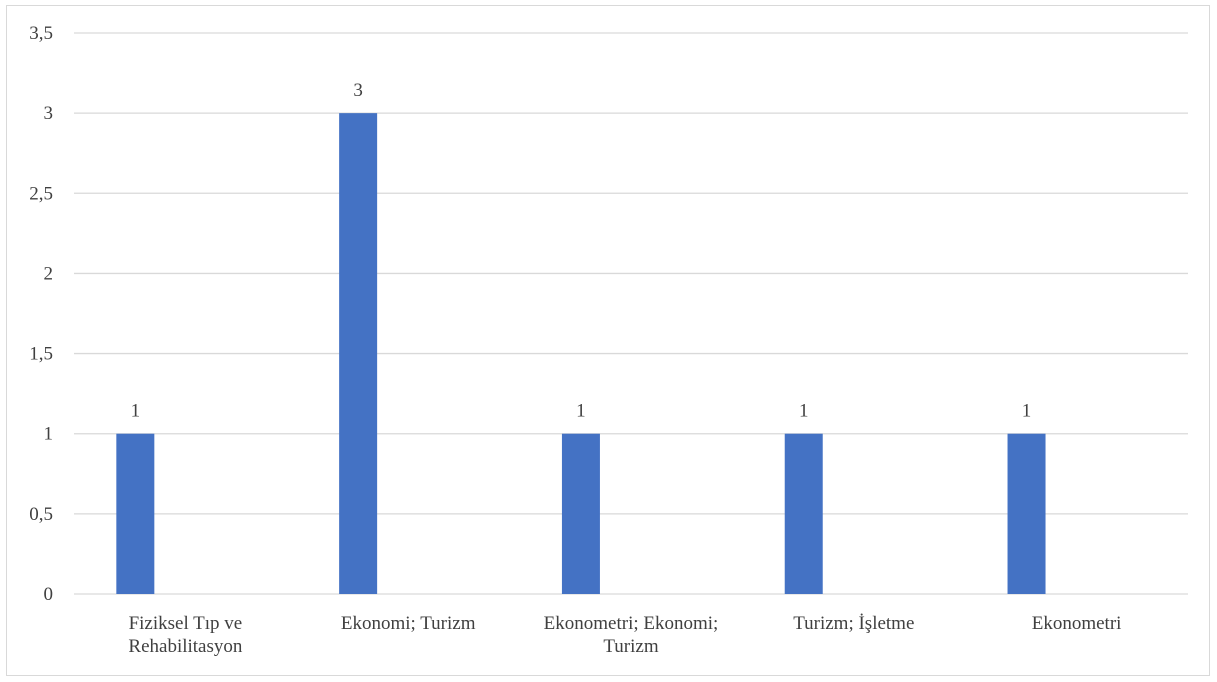 The height and width of the screenshot is (682, 1217). What do you see at coordinates (41, 33) in the screenshot?
I see `y-tick-label: 3,5` at bounding box center [41, 33].